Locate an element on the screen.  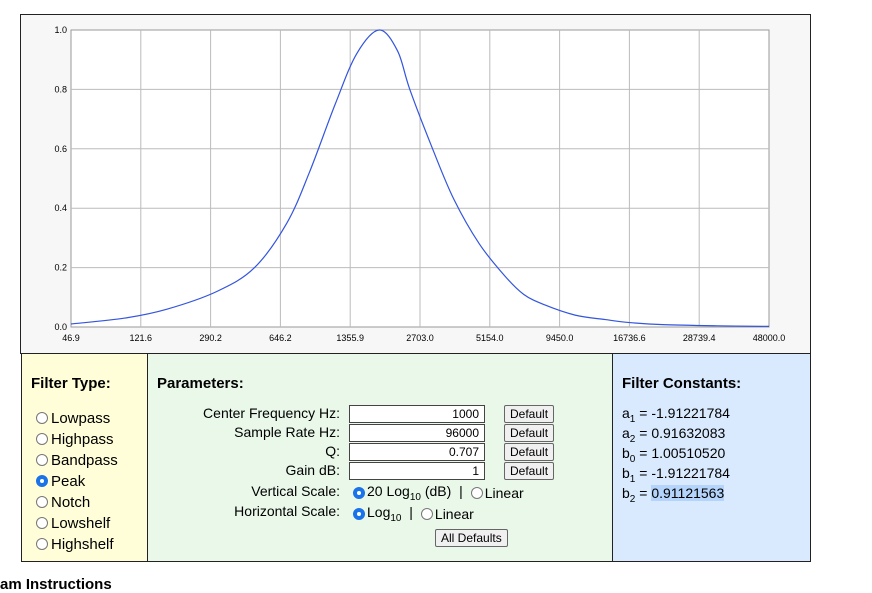
y-tick-label: 1.0 is located at coordinates (60, 30).